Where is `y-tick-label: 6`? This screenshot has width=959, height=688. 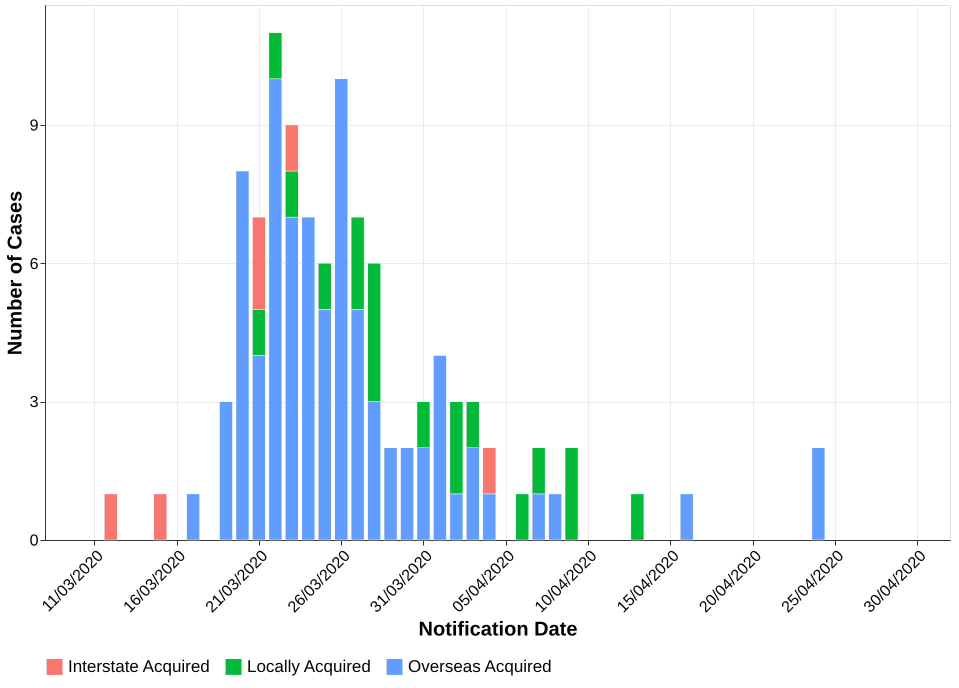 y-tick-label: 6 is located at coordinates (34, 264).